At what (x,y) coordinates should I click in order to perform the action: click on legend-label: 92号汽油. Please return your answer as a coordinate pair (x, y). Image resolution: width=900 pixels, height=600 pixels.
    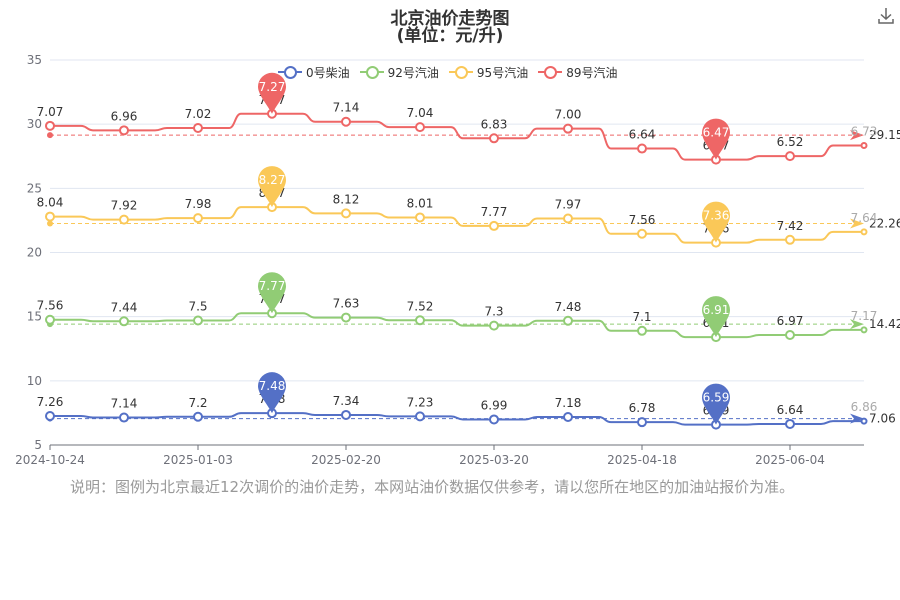
    Looking at the image, I should click on (413, 72).